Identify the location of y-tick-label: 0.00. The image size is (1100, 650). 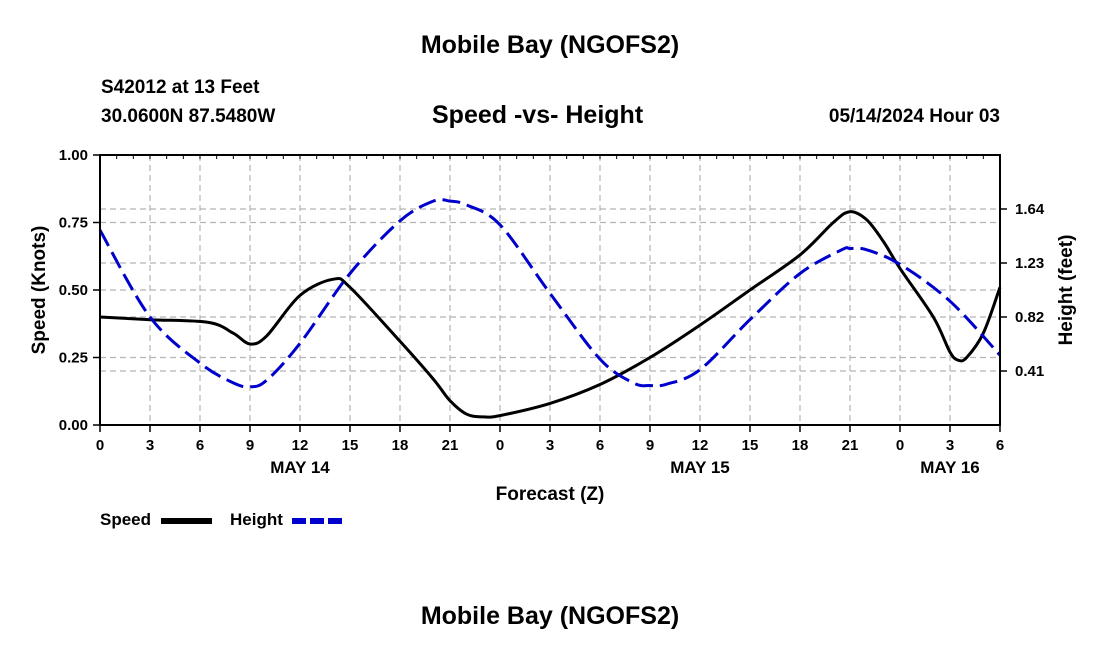
(73, 425).